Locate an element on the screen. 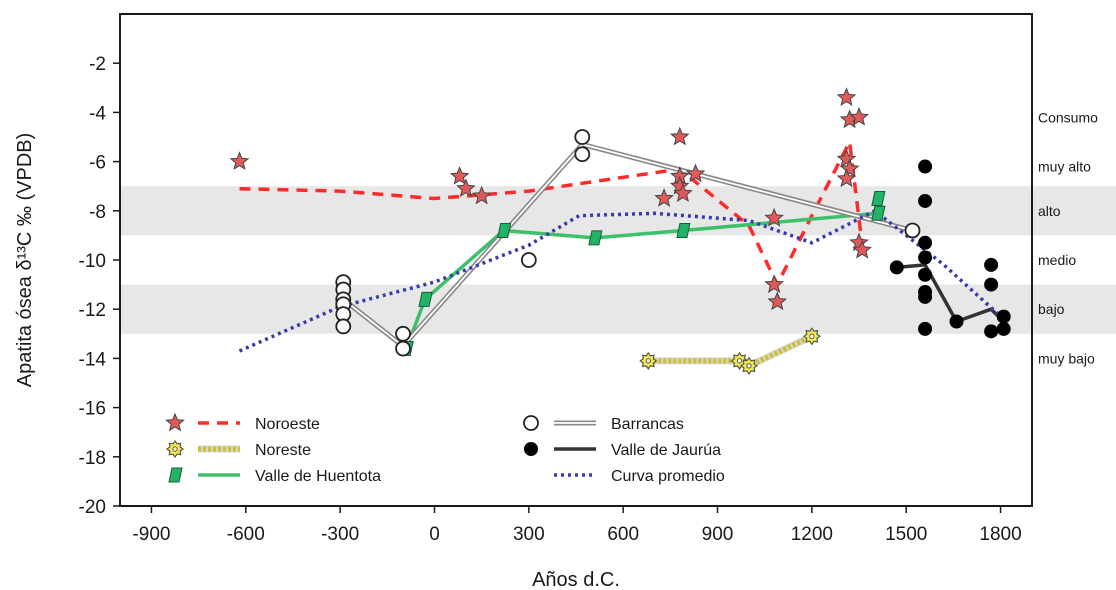  y-tick-label: -20 is located at coordinates (92, 507).